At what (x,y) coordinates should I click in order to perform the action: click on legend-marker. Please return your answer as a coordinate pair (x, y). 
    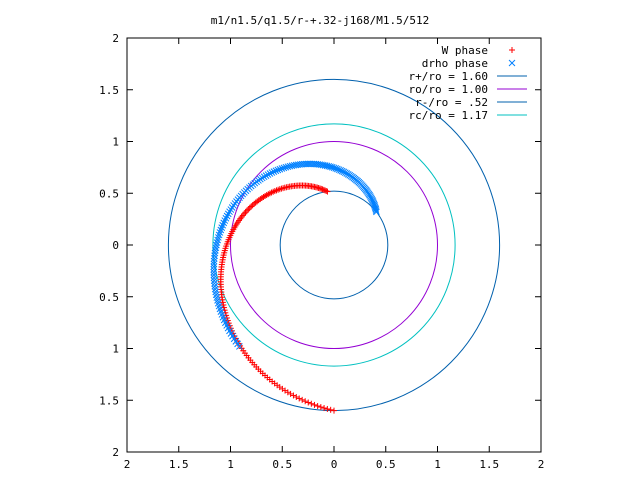
    Looking at the image, I should click on (512, 63).